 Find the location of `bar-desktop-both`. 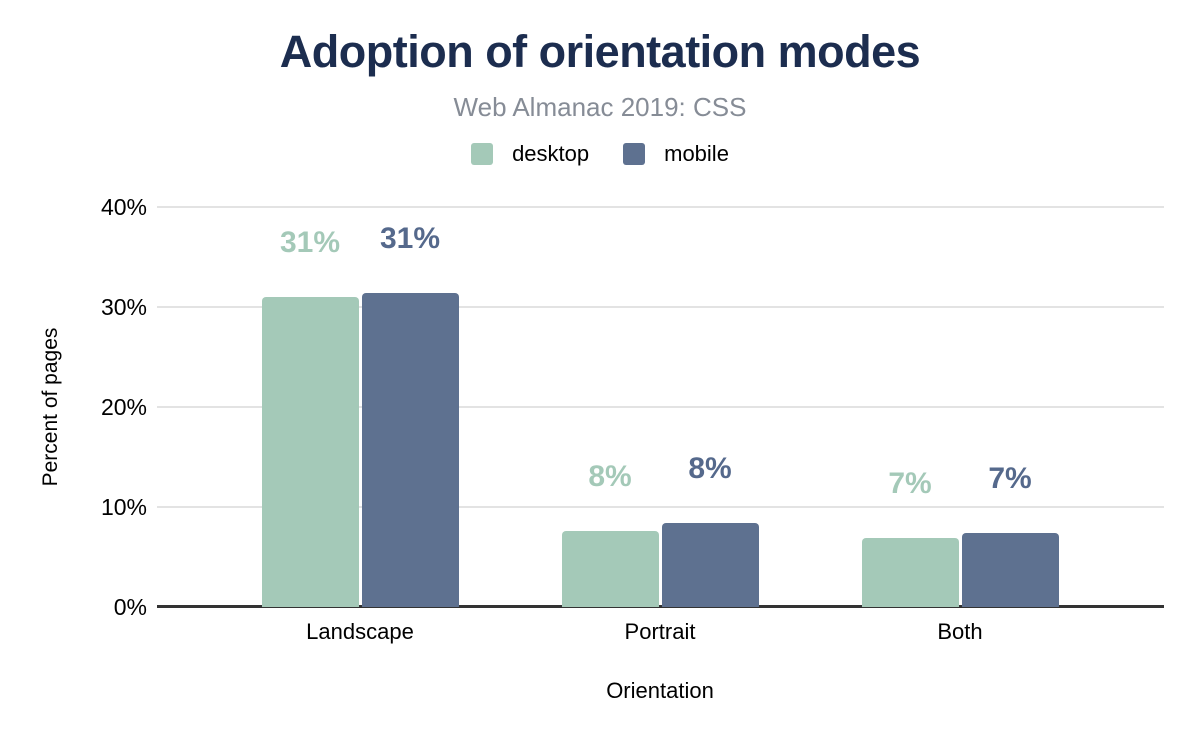

bar-desktop-both is located at coordinates (910, 572).